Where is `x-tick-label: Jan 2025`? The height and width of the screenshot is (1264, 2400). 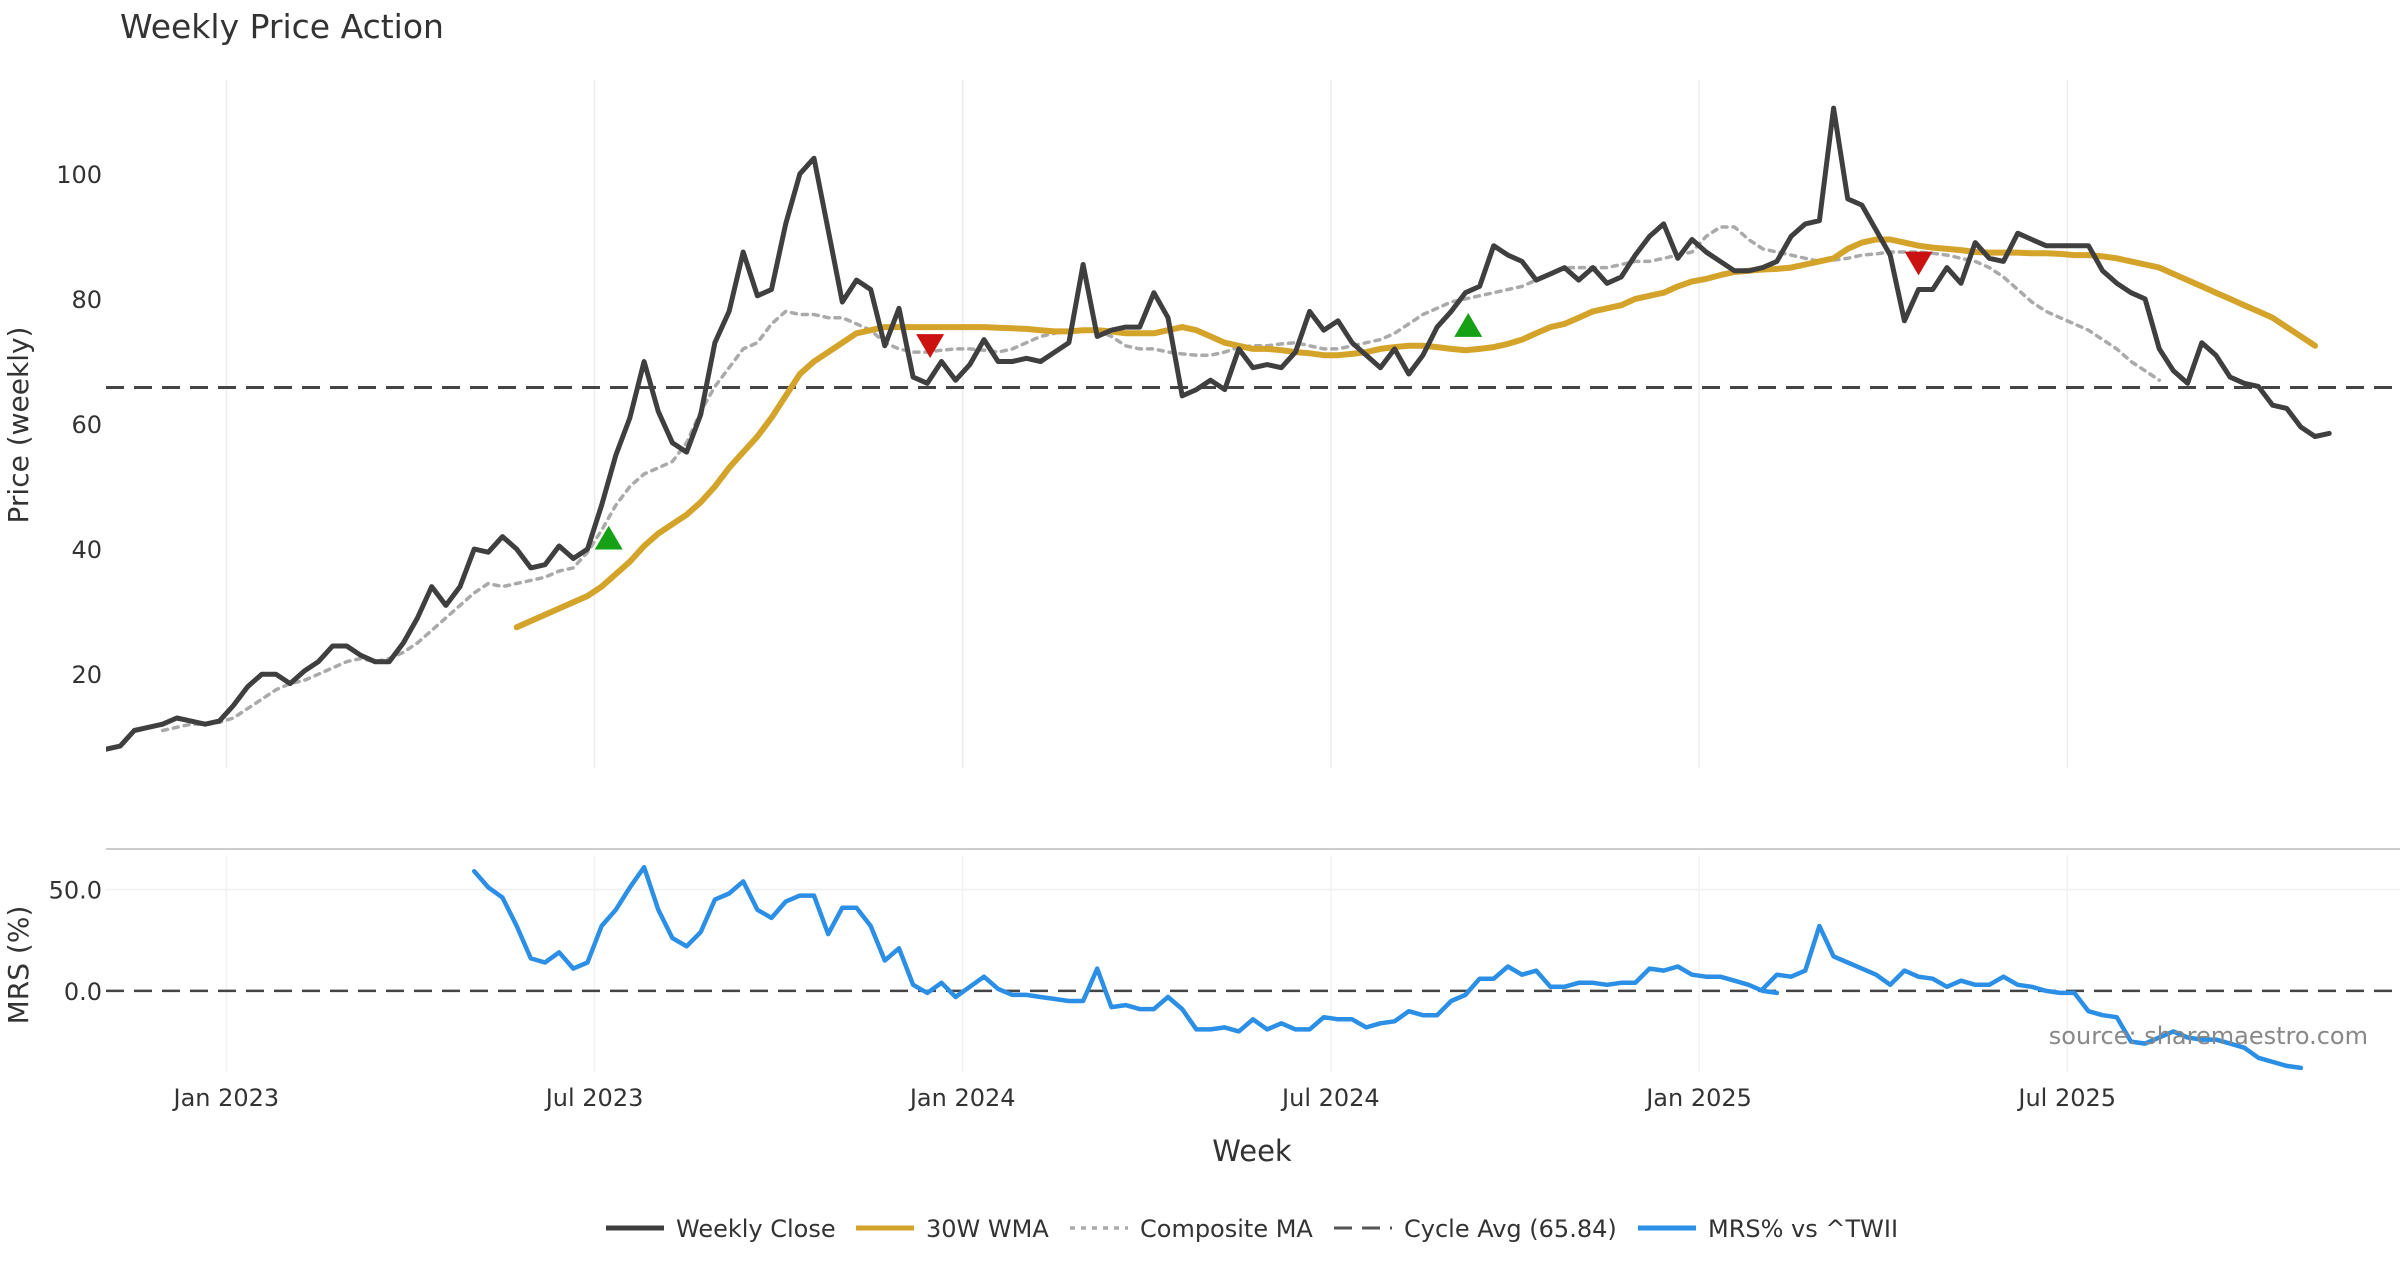
x-tick-label: Jan 2025 is located at coordinates (1698, 1098).